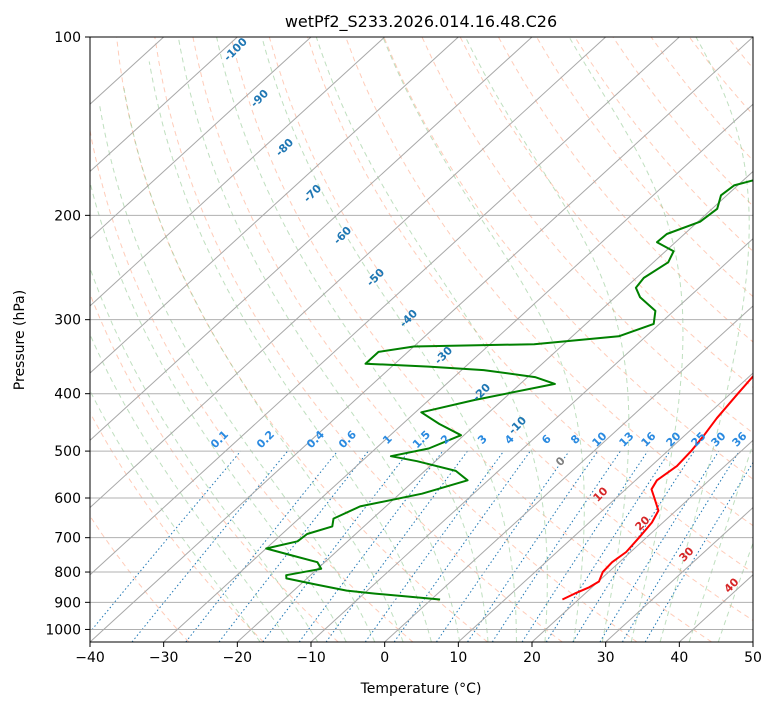 The image size is (775, 712). Describe the element at coordinates (458, 658) in the screenshot. I see `x-tick-label: 10` at that location.